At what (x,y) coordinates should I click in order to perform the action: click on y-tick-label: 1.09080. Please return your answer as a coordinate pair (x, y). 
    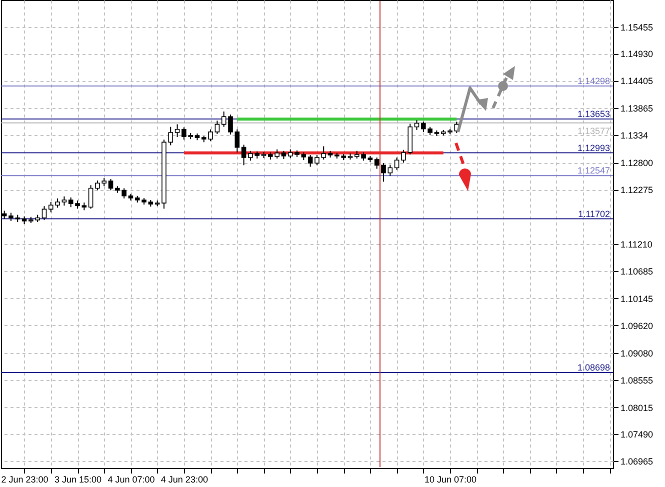
    Looking at the image, I should click on (637, 353).